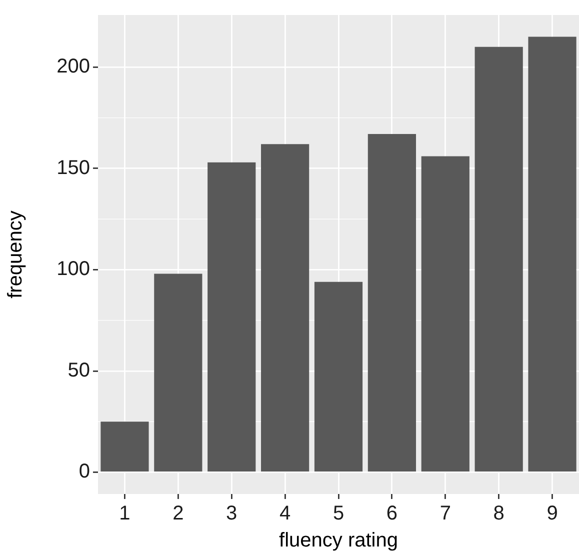 The image size is (579, 555). I want to click on y-tick-label: 150, so click(73, 167).